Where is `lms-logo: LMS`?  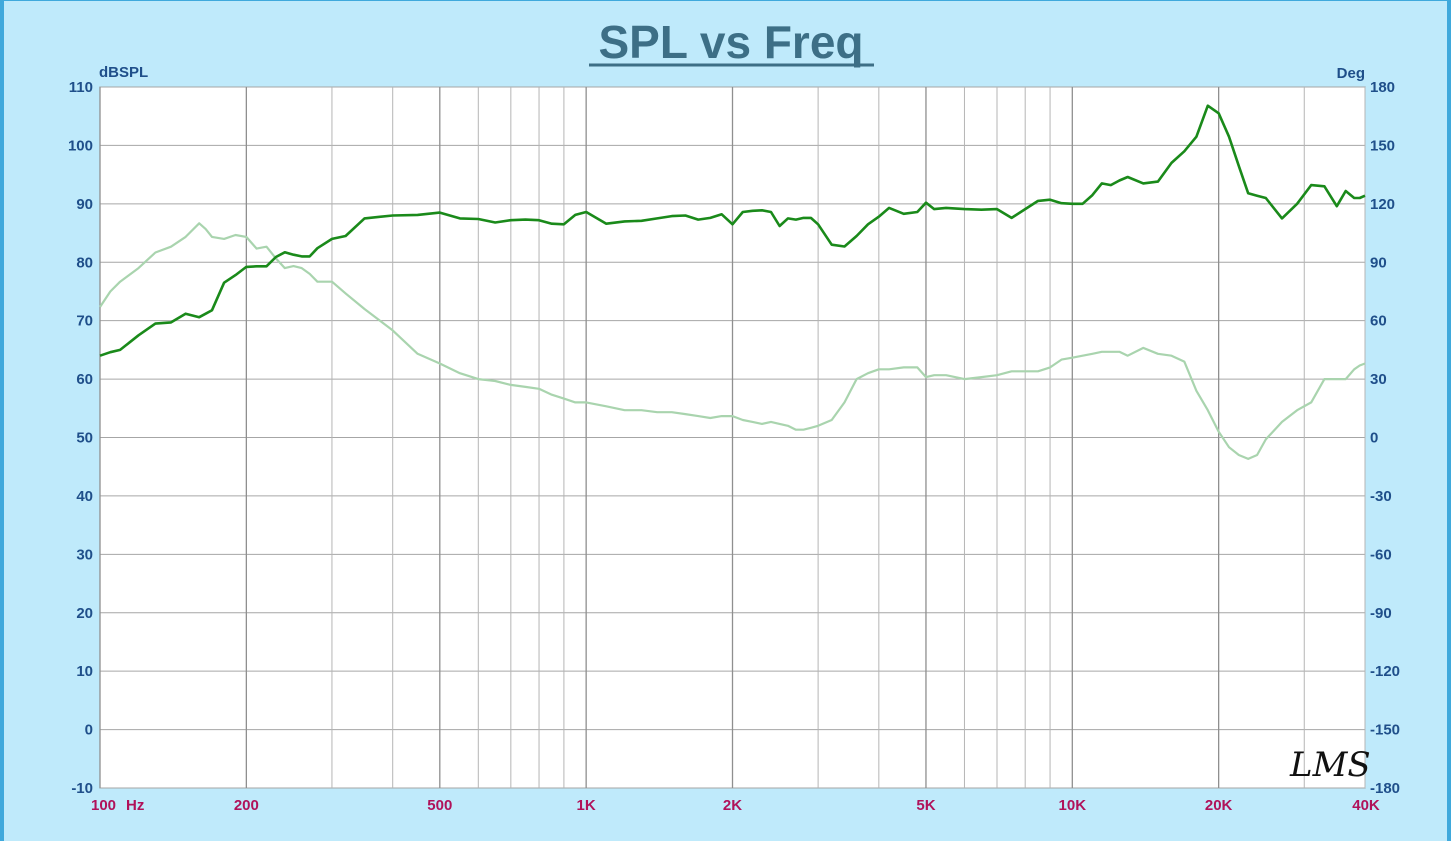 lms-logo: LMS is located at coordinates (1330, 765).